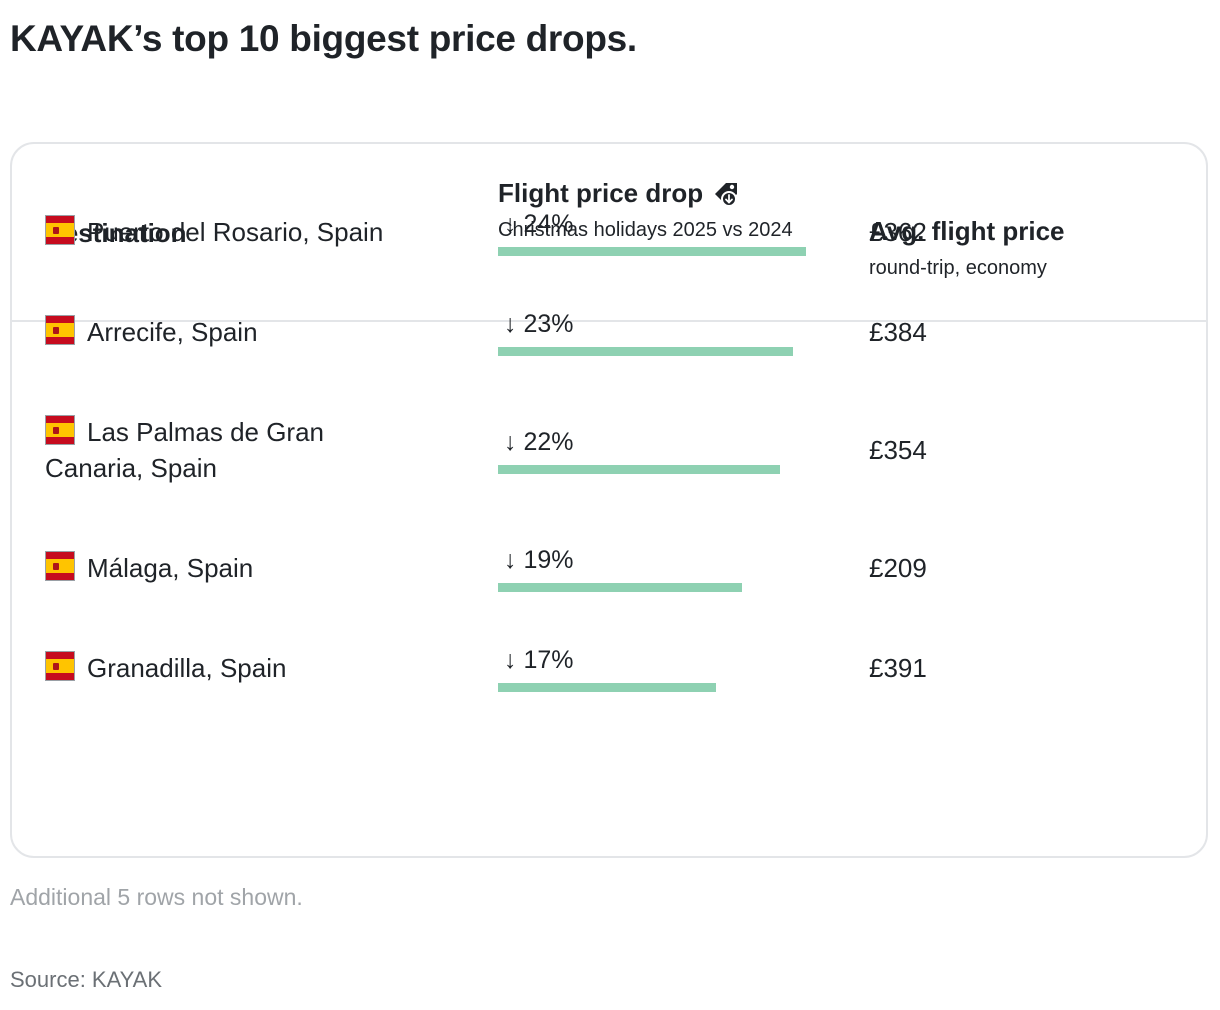 Image resolution: width=1220 pixels, height=1010 pixels. Describe the element at coordinates (539, 560) in the screenshot. I see `price-drop-label: ↓ 19%` at that location.